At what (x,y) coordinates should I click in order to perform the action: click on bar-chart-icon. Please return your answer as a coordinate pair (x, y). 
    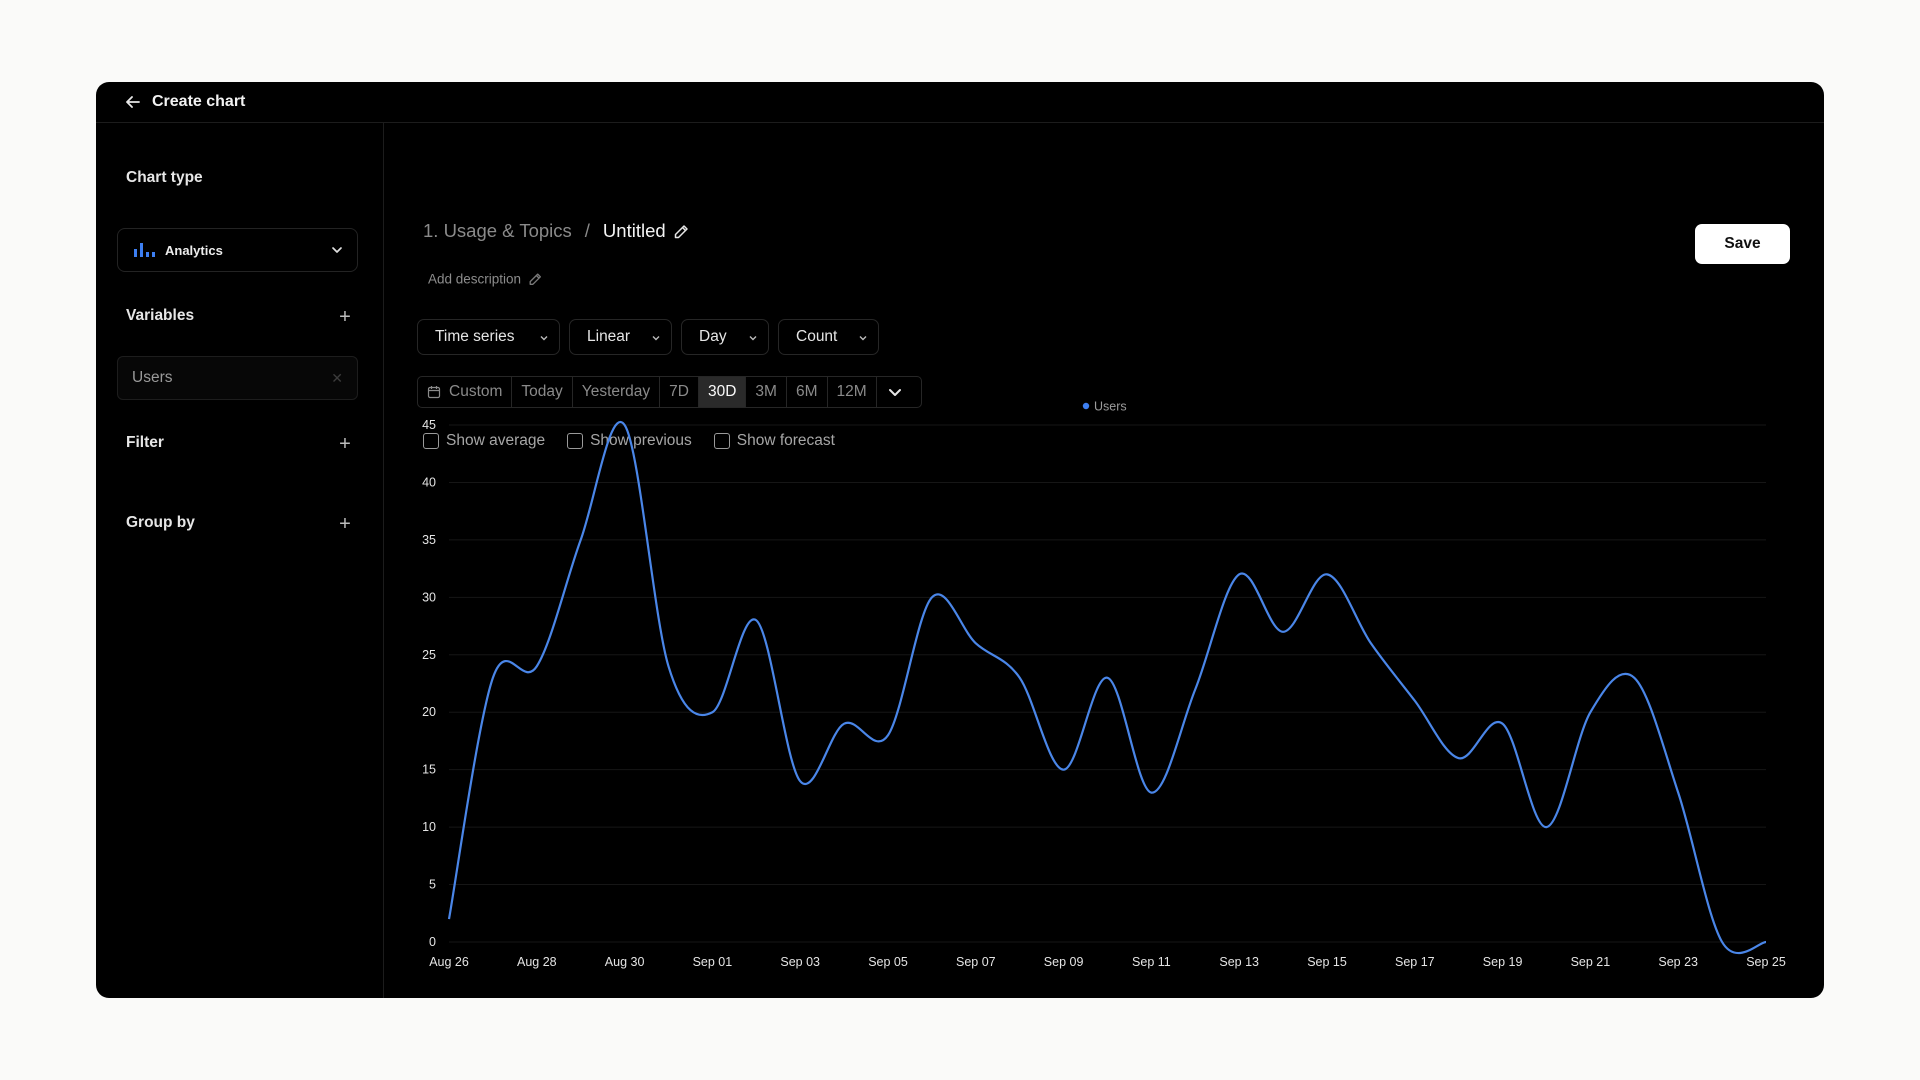
    Looking at the image, I should click on (144, 250).